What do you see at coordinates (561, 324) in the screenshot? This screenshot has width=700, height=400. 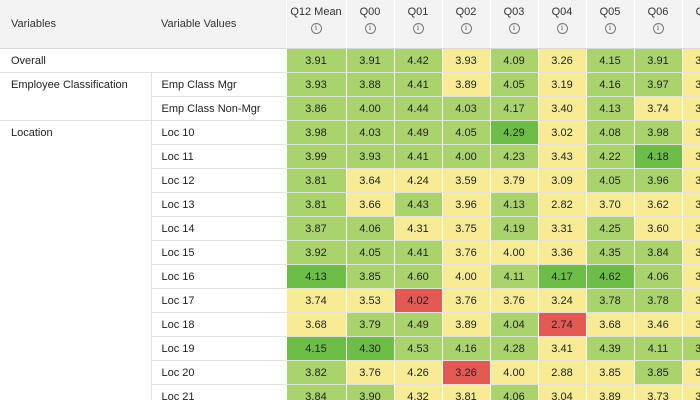 I see `score-cell: 2.74` at bounding box center [561, 324].